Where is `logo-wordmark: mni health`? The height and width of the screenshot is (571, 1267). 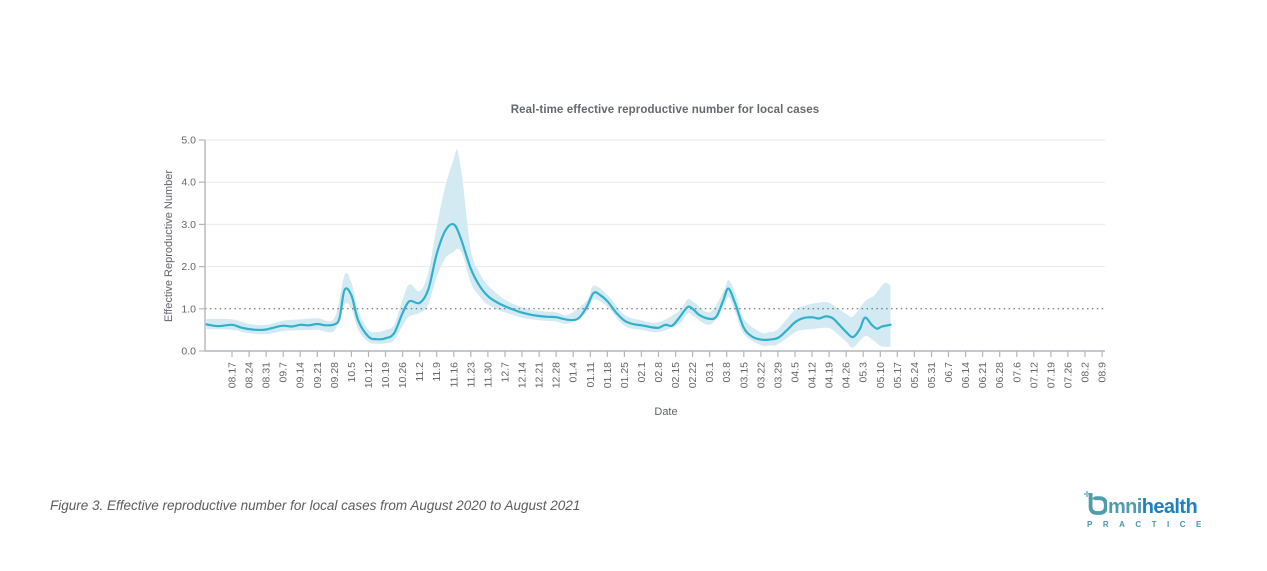
logo-wordmark: mni health is located at coordinates (1151, 503).